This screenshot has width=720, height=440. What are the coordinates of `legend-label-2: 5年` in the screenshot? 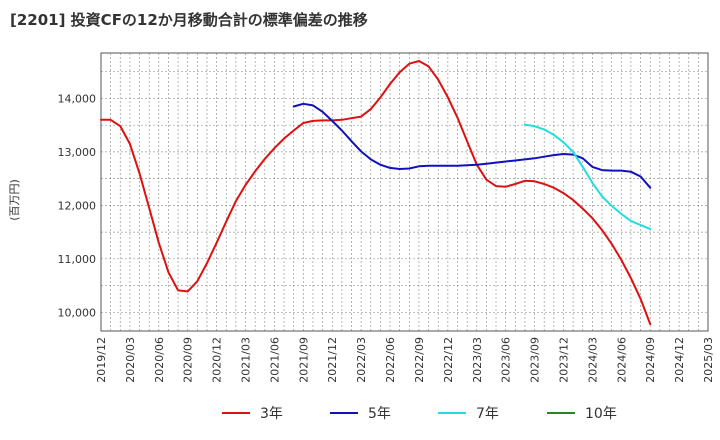 It's located at (379, 414).